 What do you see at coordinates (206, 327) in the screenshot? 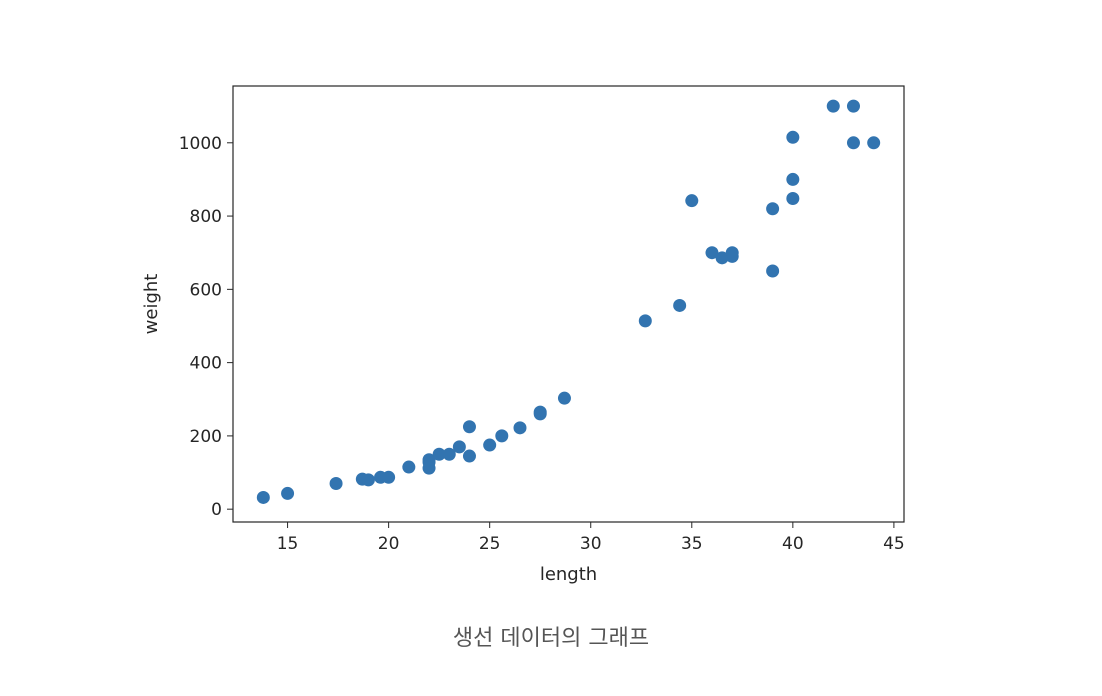
I see `y-axis-ticks: 0 200 400 600 800 1000` at bounding box center [206, 327].